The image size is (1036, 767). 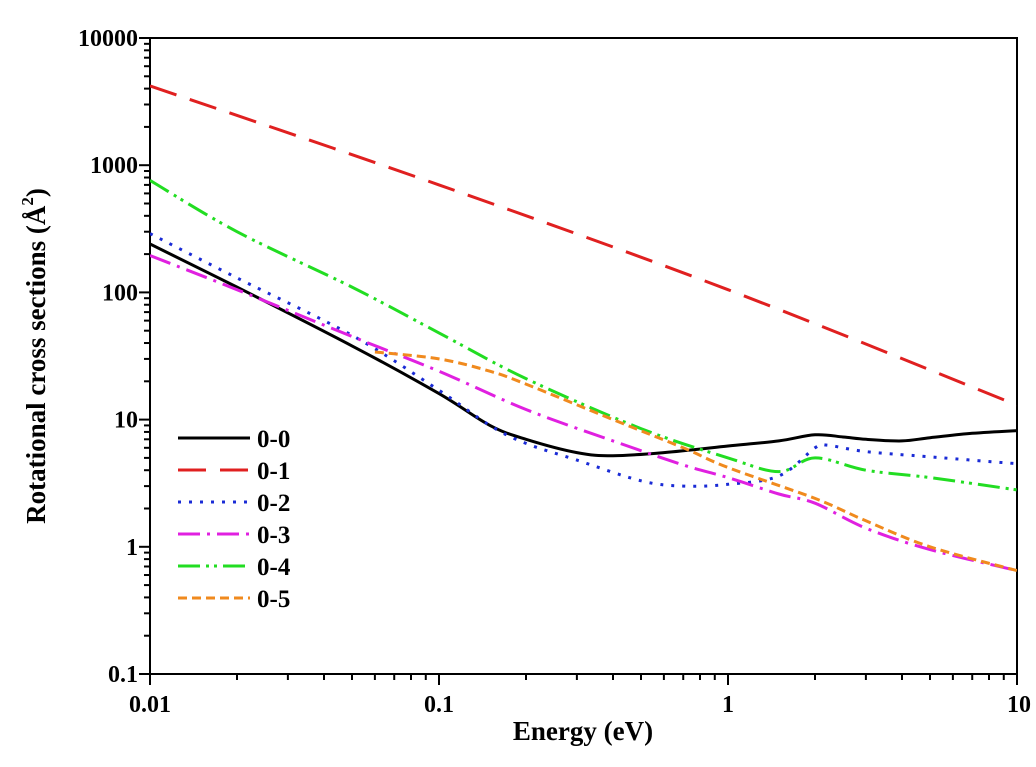 What do you see at coordinates (126, 421) in the screenshot?
I see `y-tick-label: 10` at bounding box center [126, 421].